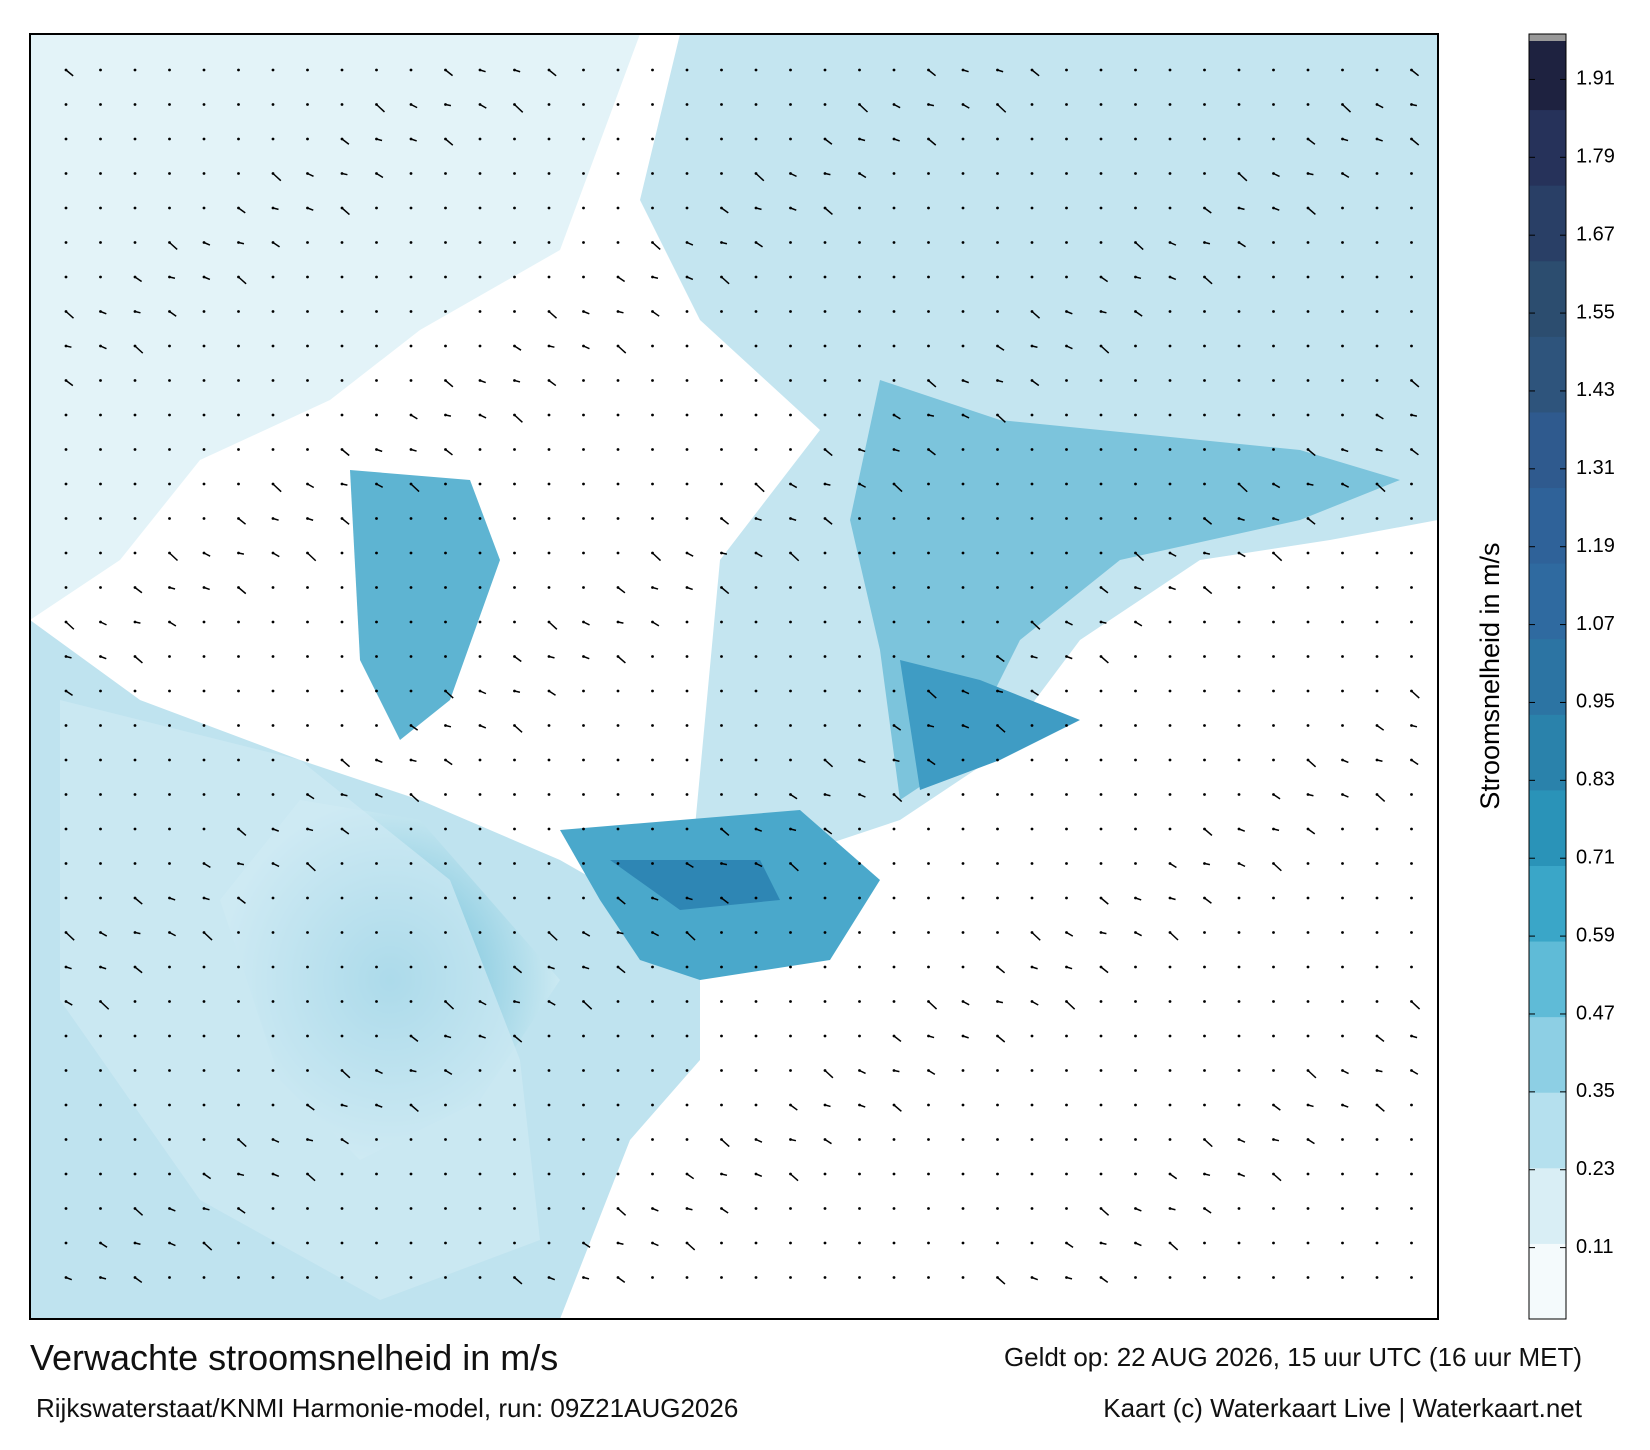 The width and height of the screenshot is (1650, 1450). What do you see at coordinates (1595, 390) in the screenshot?
I see `colorbar-tick-label: 1.43` at bounding box center [1595, 390].